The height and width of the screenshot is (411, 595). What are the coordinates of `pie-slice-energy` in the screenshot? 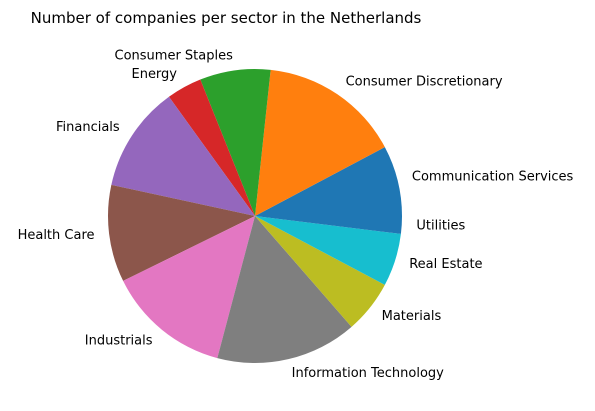 It's located at (211, 147).